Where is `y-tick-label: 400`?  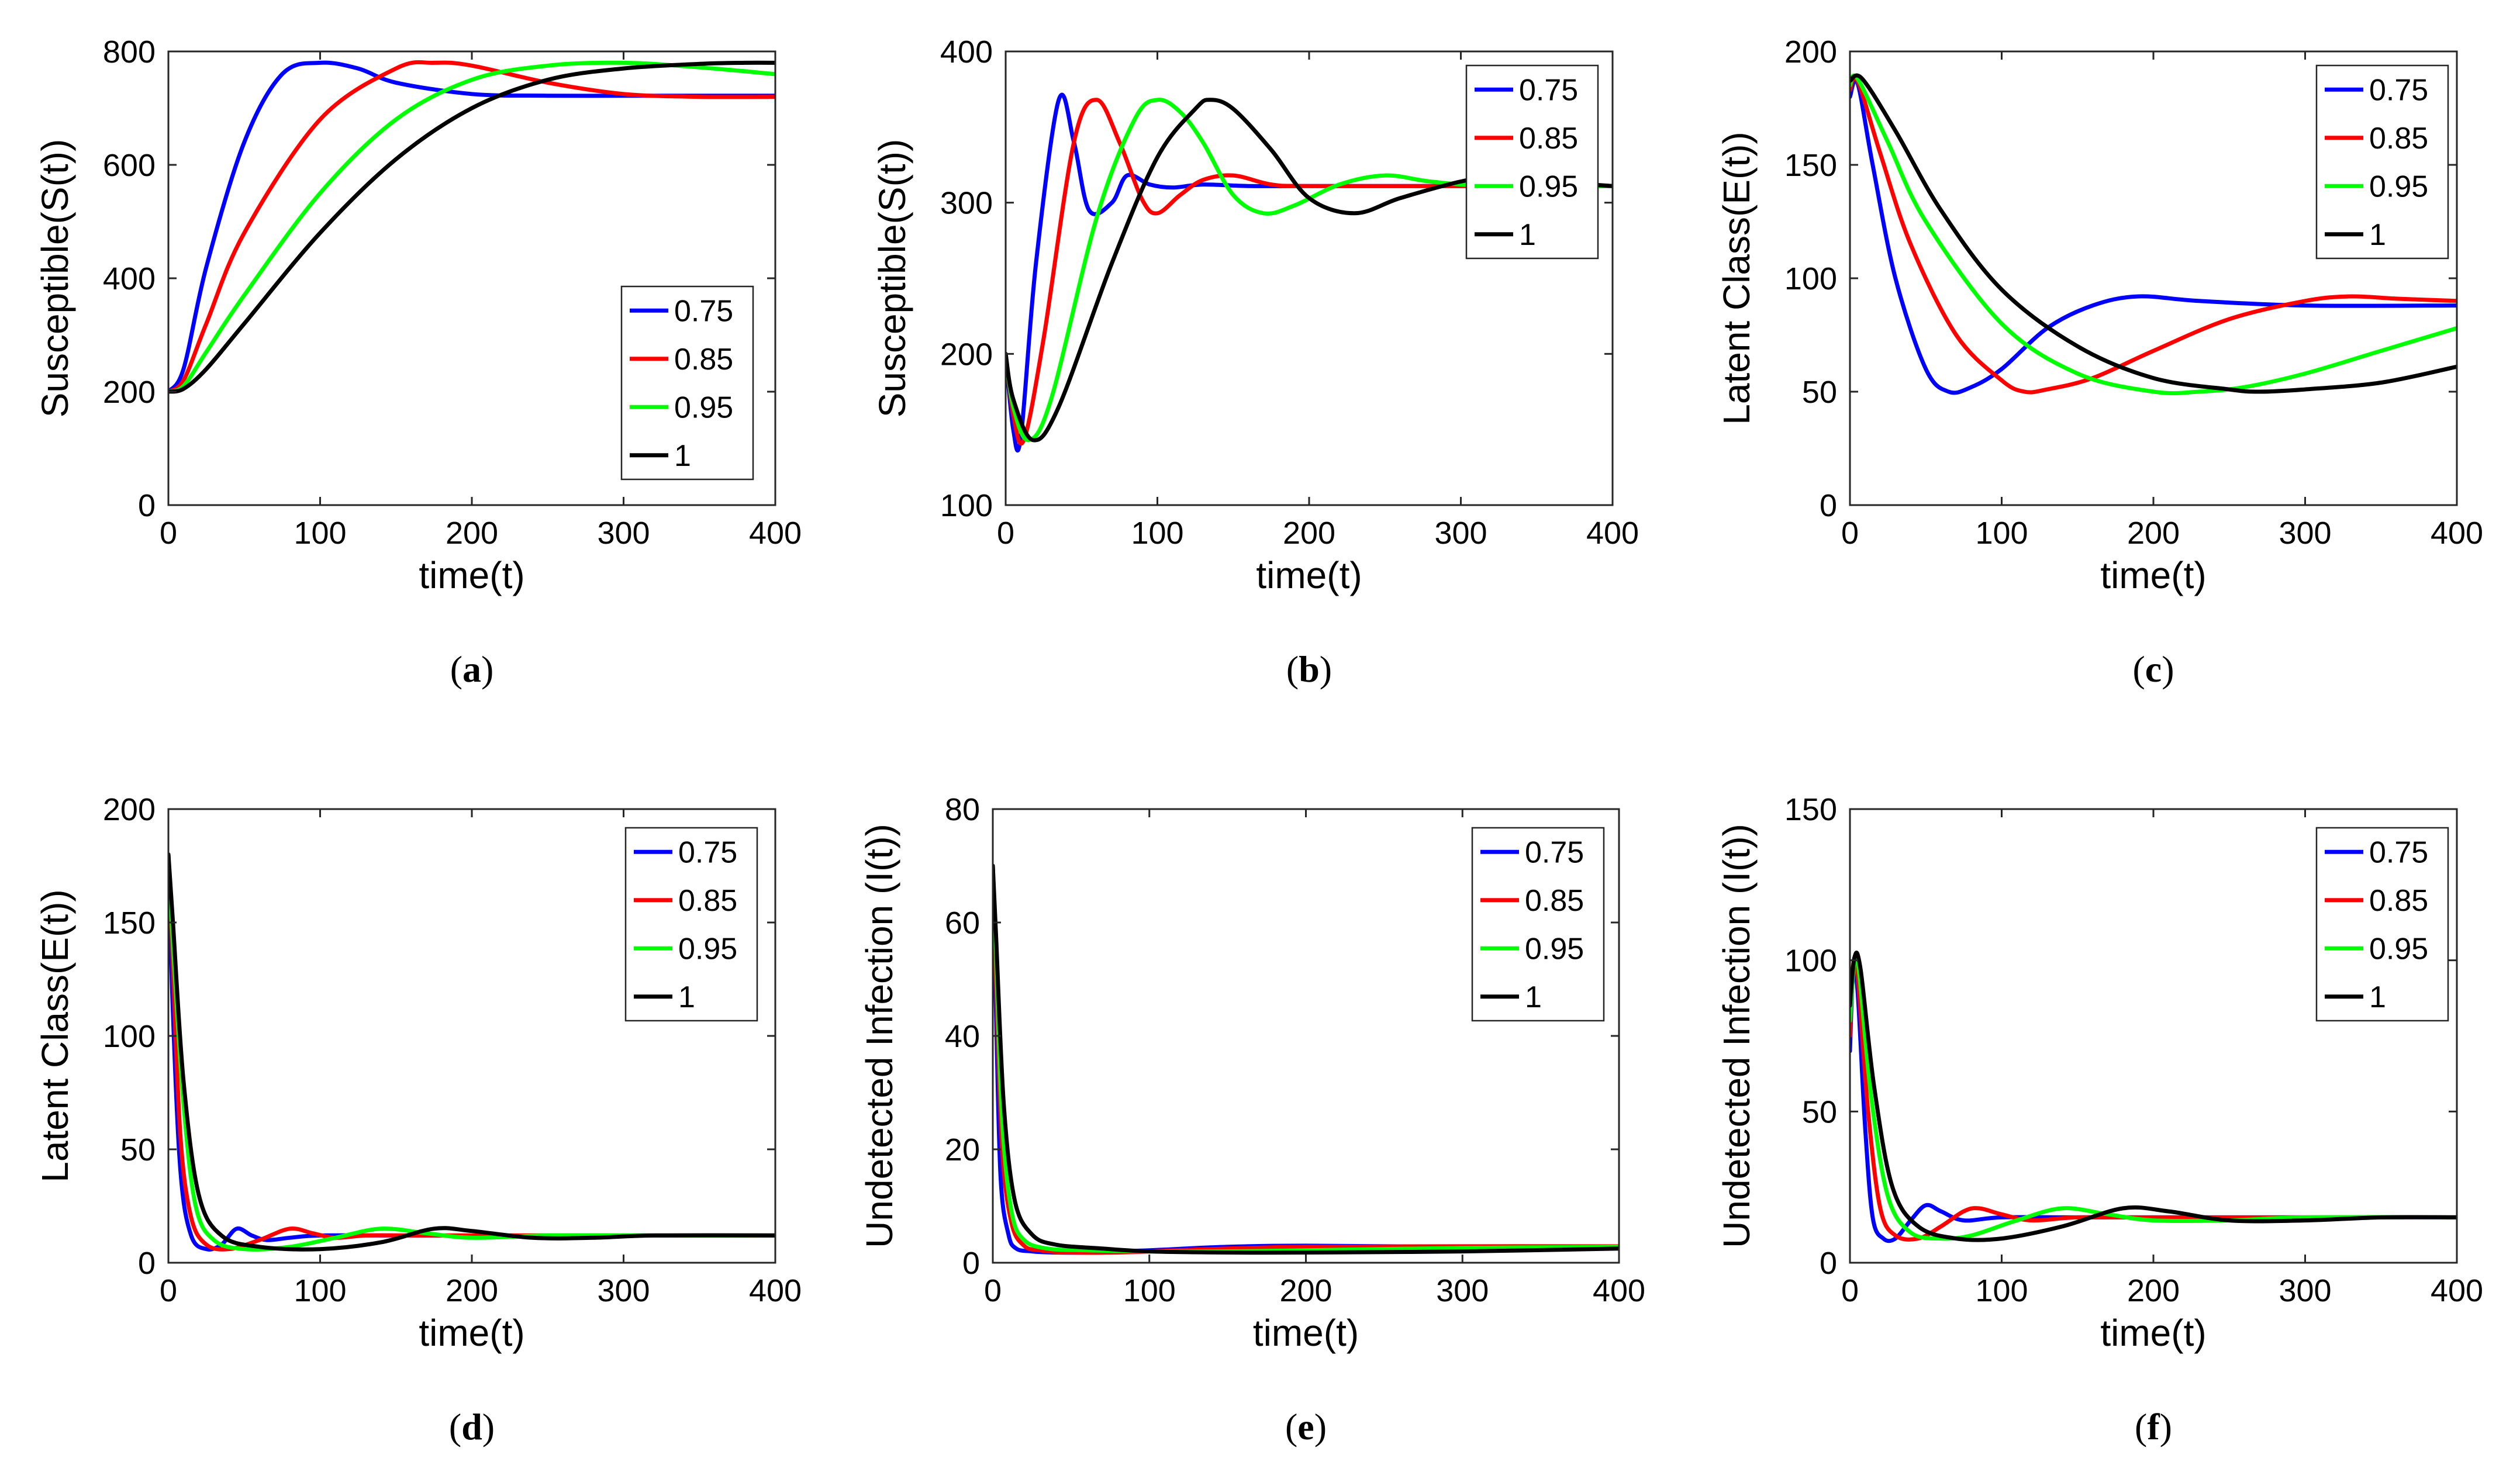 y-tick-label: 400 is located at coordinates (966, 52).